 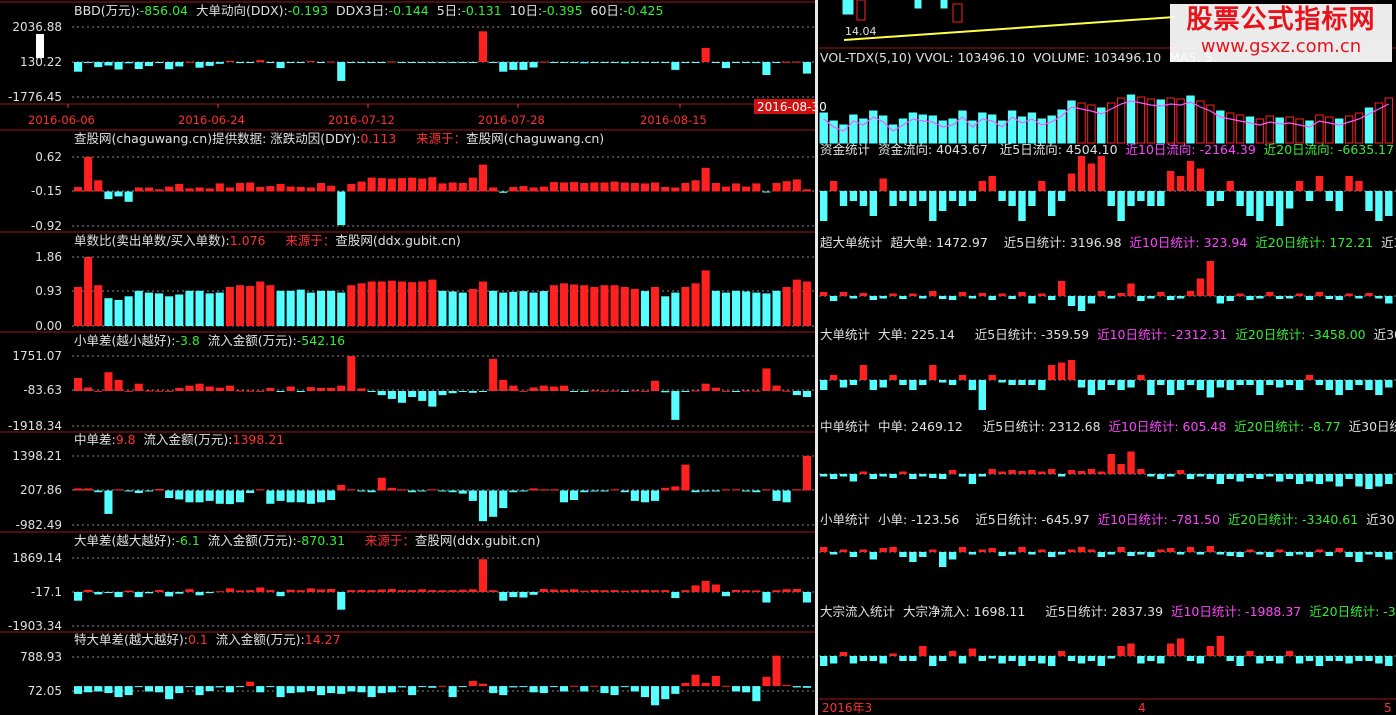 What do you see at coordinates (861, 31) in the screenshot?
I see `price-label: 14.04` at bounding box center [861, 31].